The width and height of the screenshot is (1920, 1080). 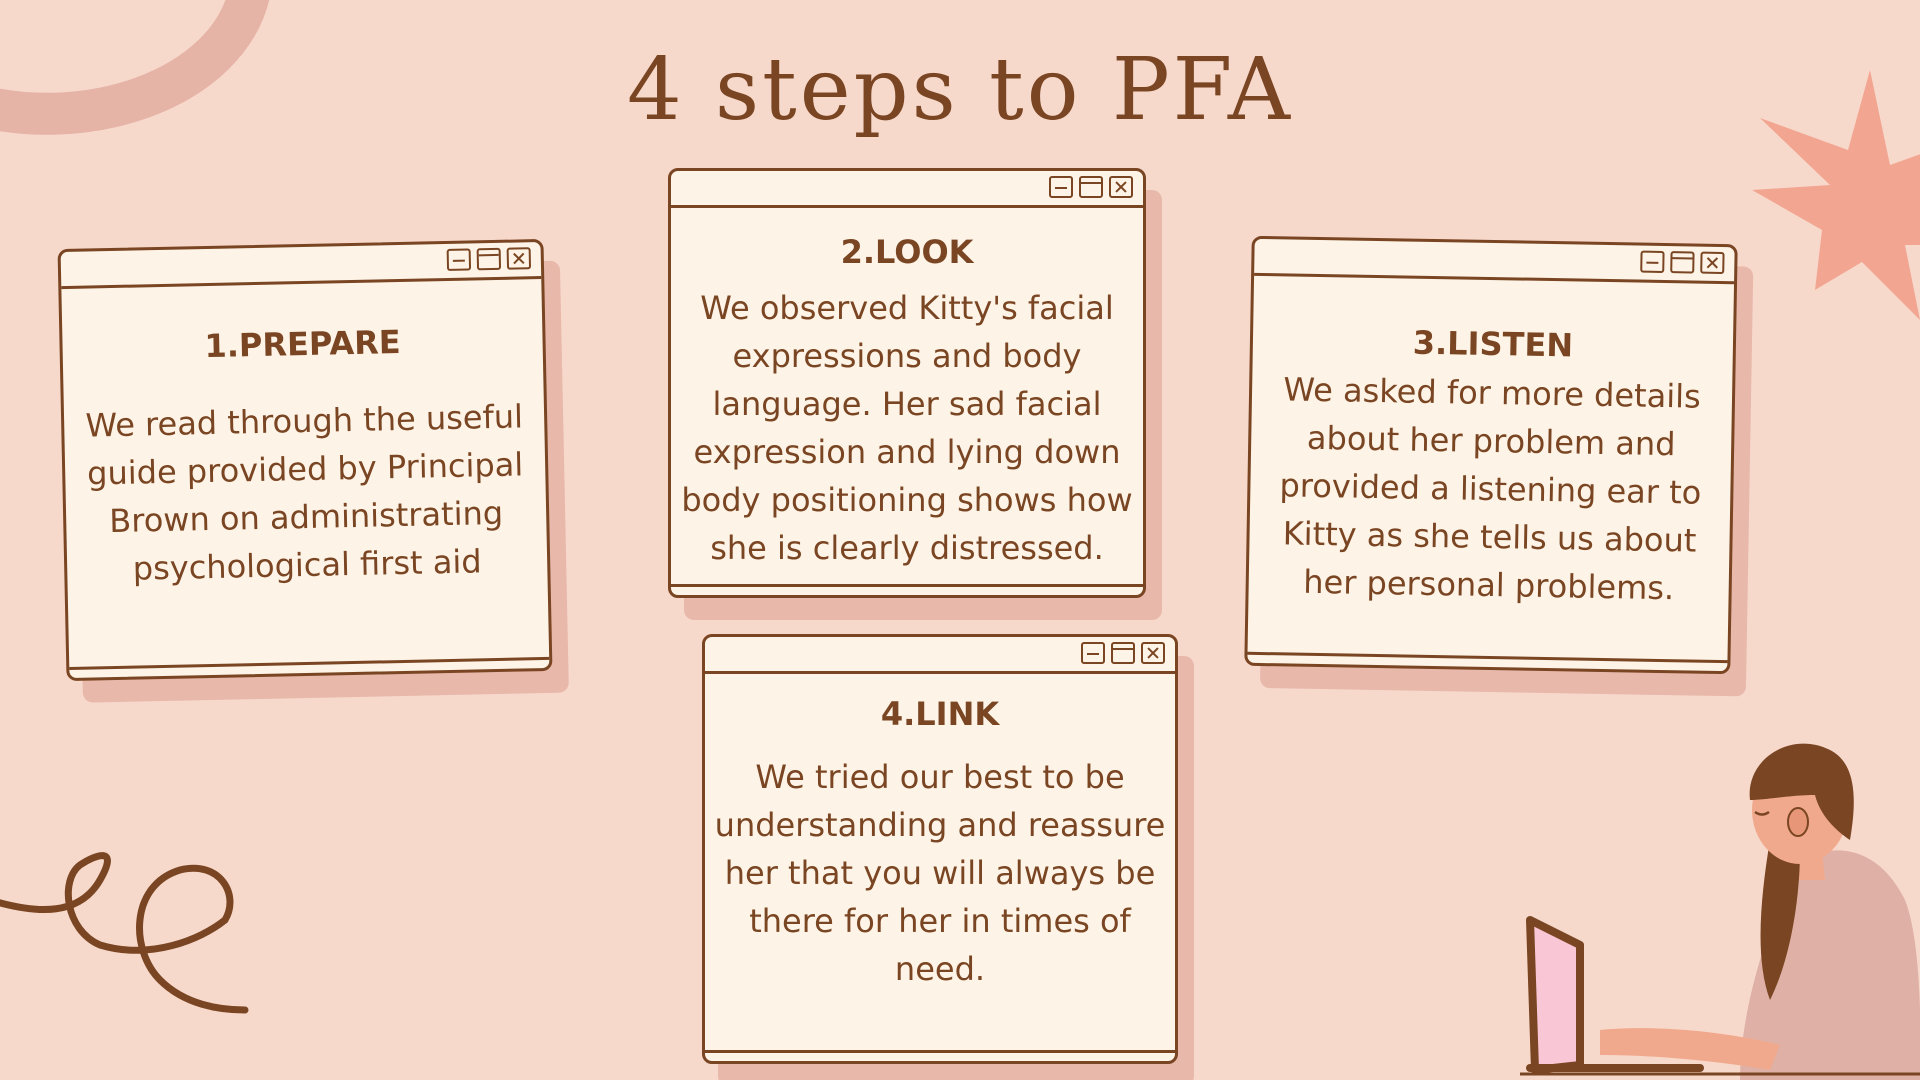 I want to click on squiggle-decoration, so click(x=124, y=933).